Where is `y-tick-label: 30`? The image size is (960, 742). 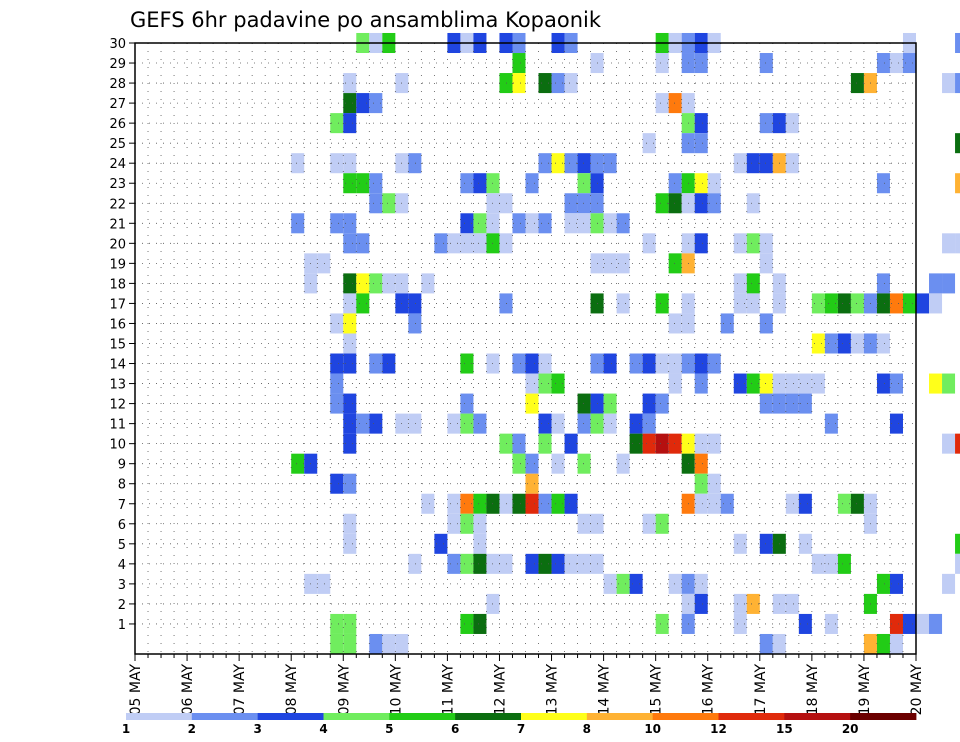
y-tick-label: 30 is located at coordinates (117, 44).